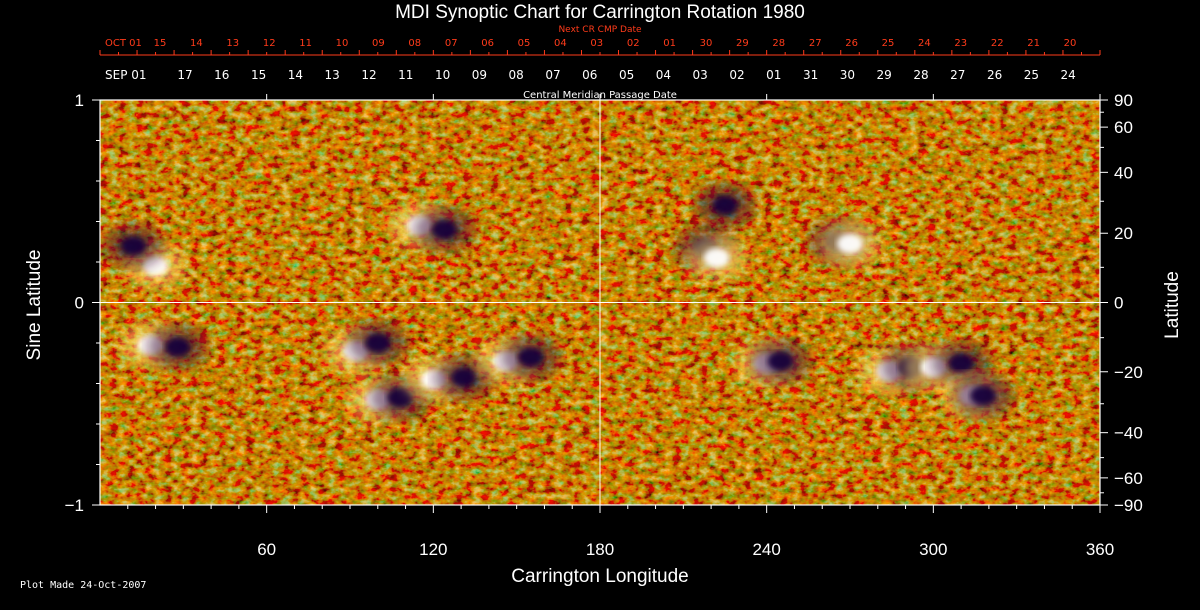  I want to click on next-cr-tick-label: 25, so click(888, 43).